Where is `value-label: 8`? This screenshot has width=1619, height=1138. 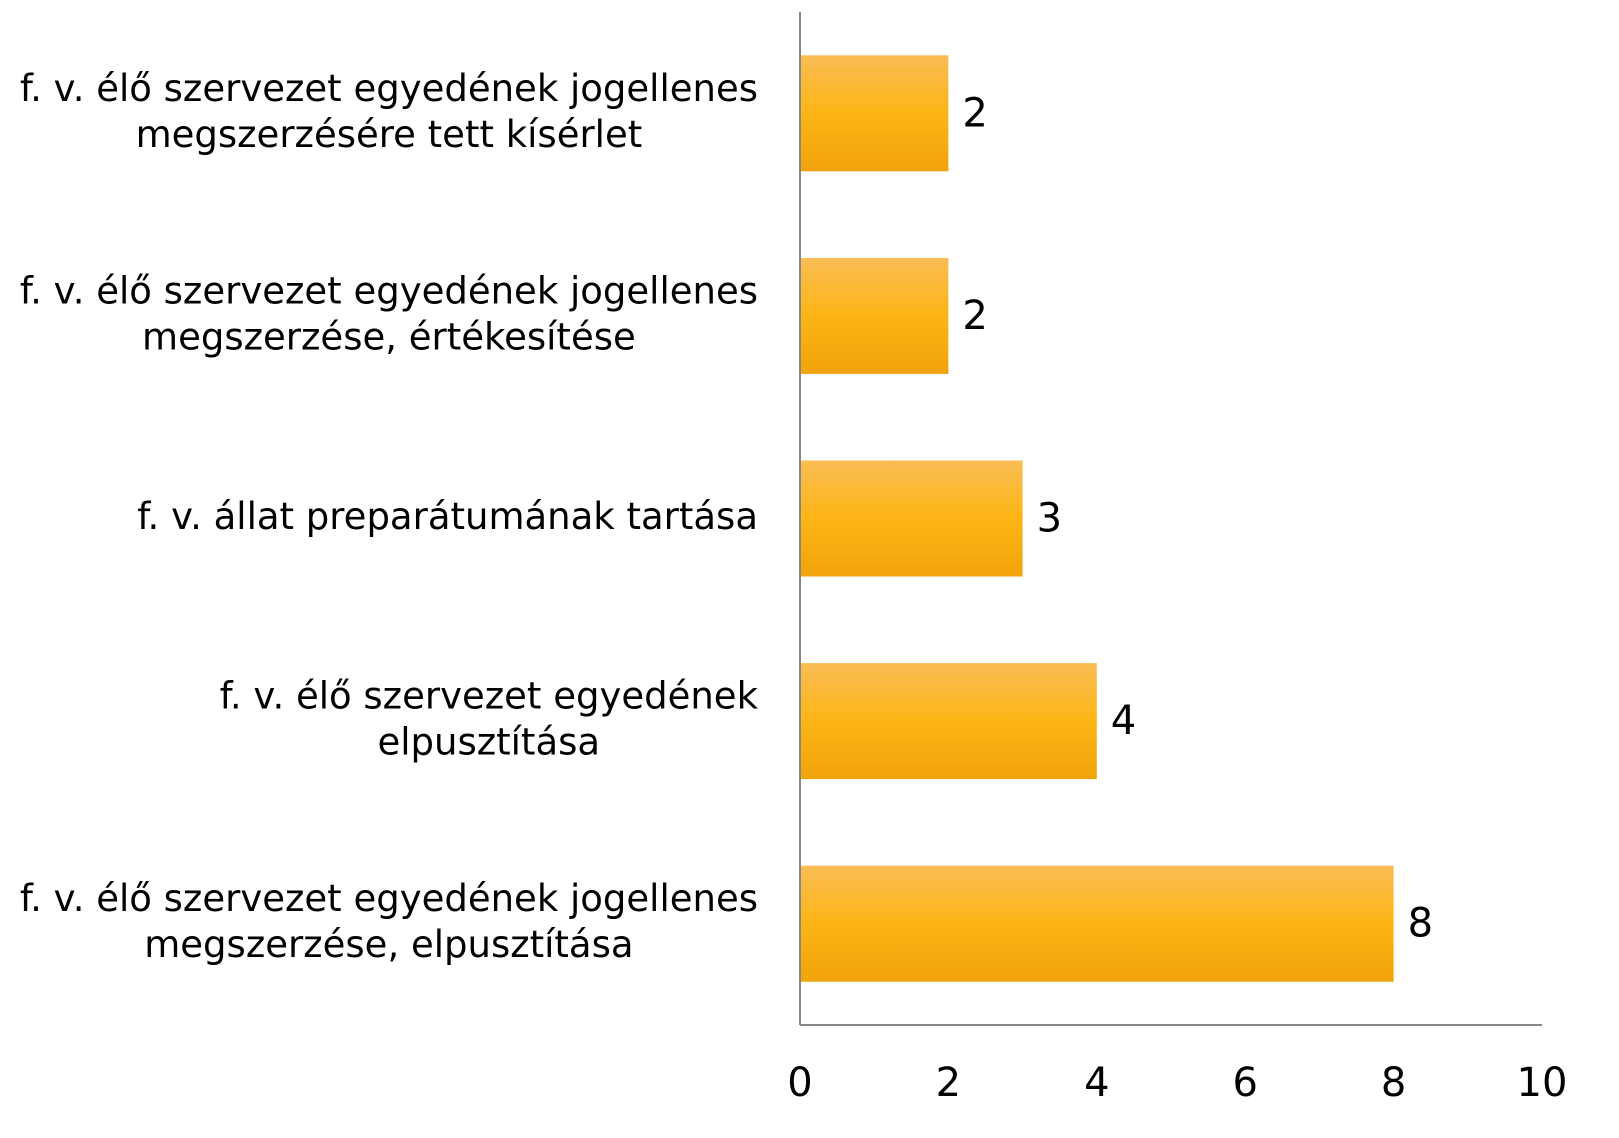 value-label: 8 is located at coordinates (1420, 924).